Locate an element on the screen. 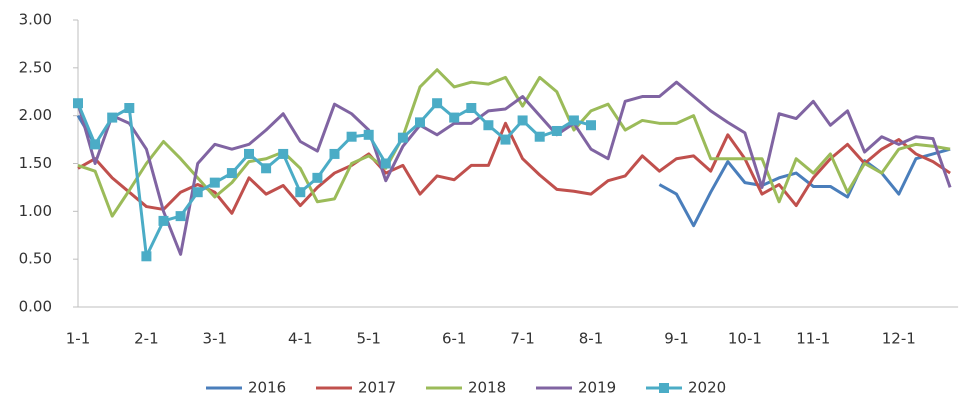 Image resolution: width=962 pixels, height=412 pixels. x-tick-label: 9-1 is located at coordinates (676, 339).